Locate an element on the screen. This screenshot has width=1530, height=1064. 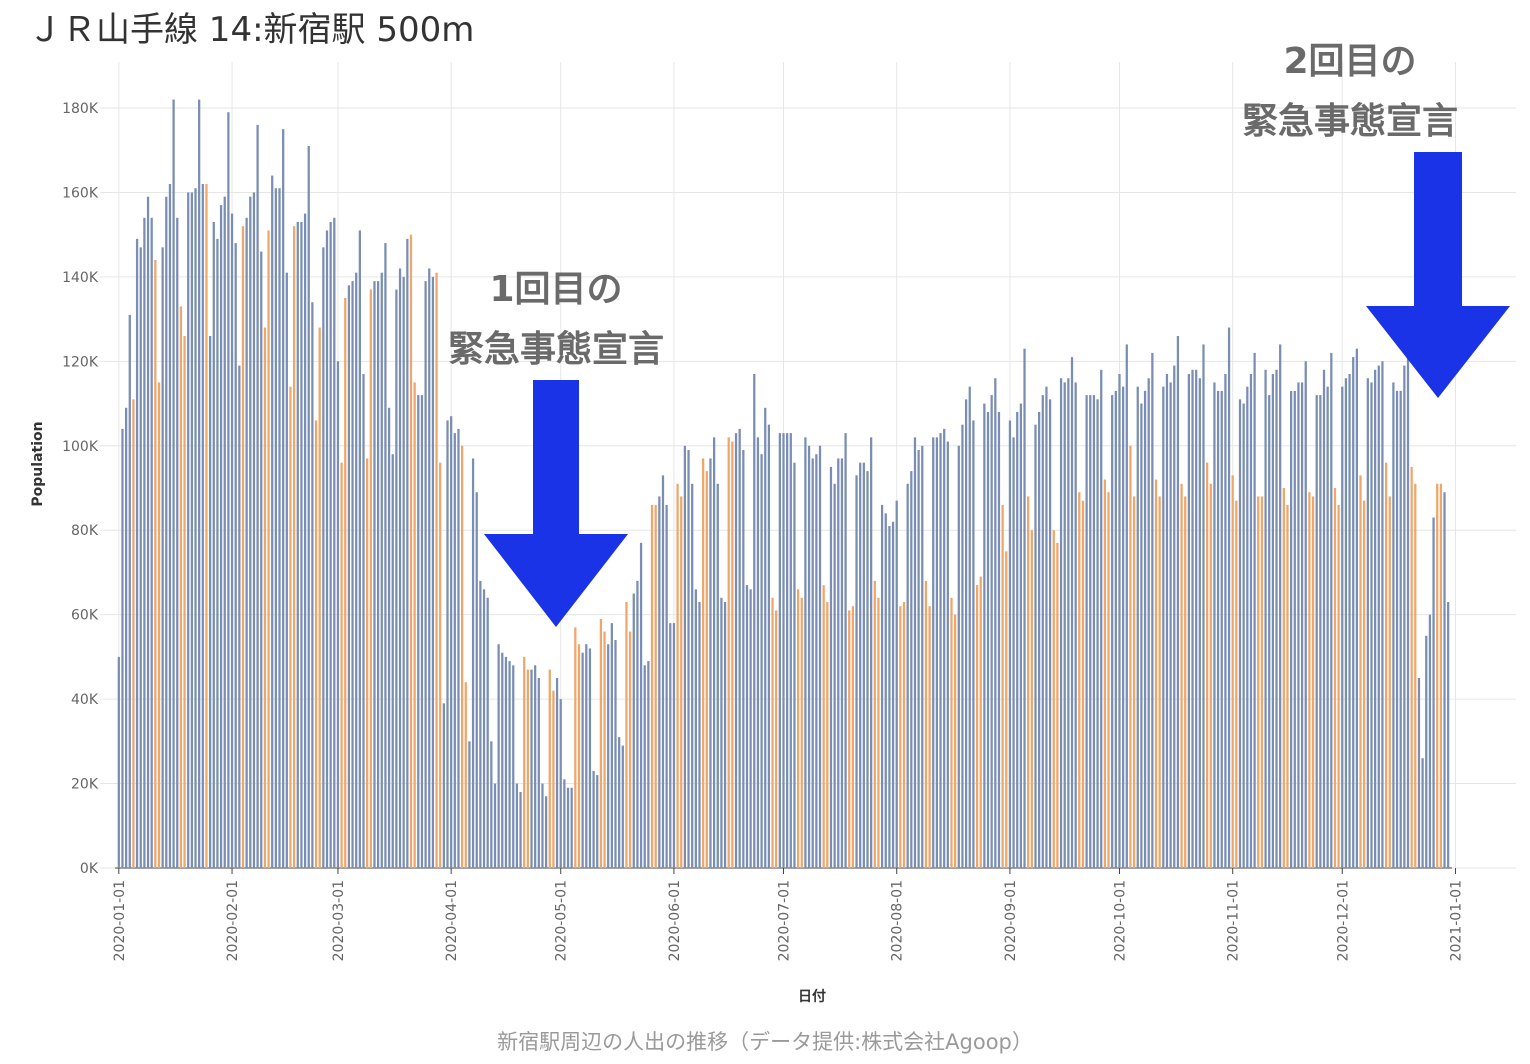
chart-title: ＪＲ山手線 14:新宿駅 500m is located at coordinates (251, 30).